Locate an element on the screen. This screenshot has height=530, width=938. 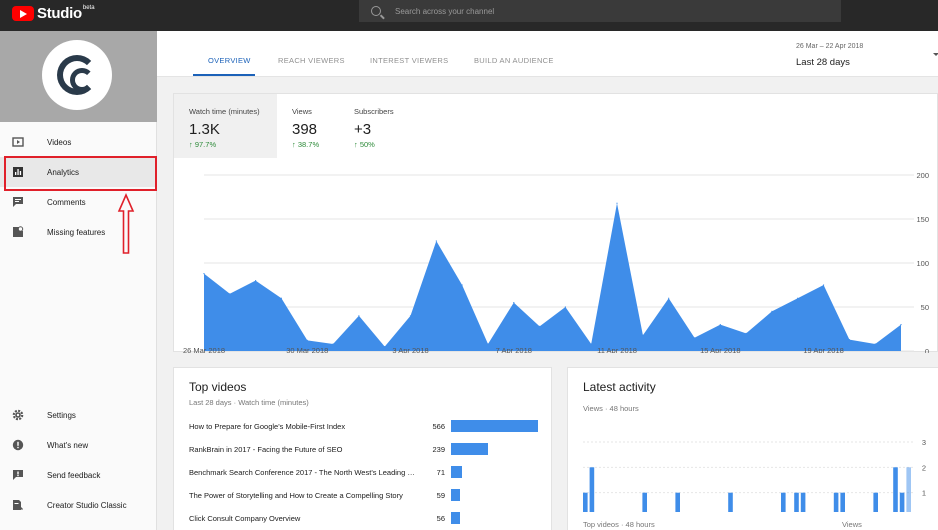
x-tick-label: 11 Apr 2018 is located at coordinates (617, 349).